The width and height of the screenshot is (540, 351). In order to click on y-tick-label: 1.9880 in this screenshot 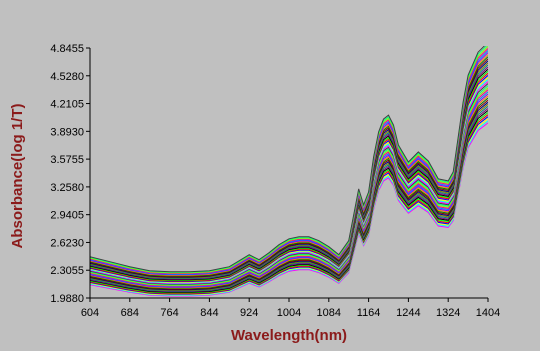, I will do `click(67, 299)`.